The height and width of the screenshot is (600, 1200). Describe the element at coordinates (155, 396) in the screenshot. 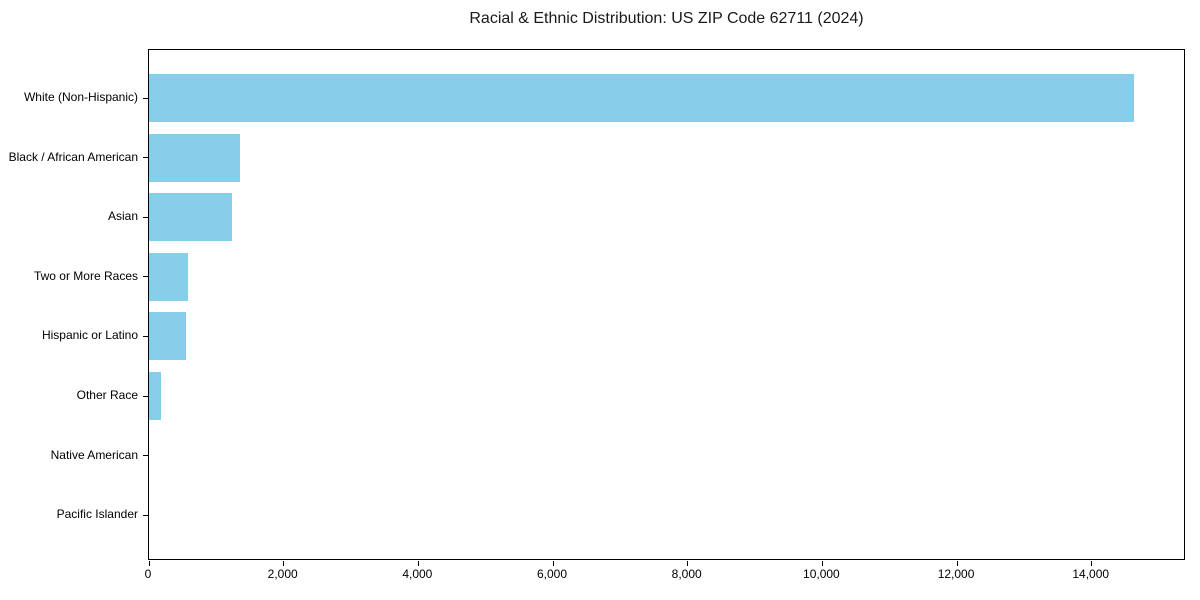

I see `bar-other-race` at that location.